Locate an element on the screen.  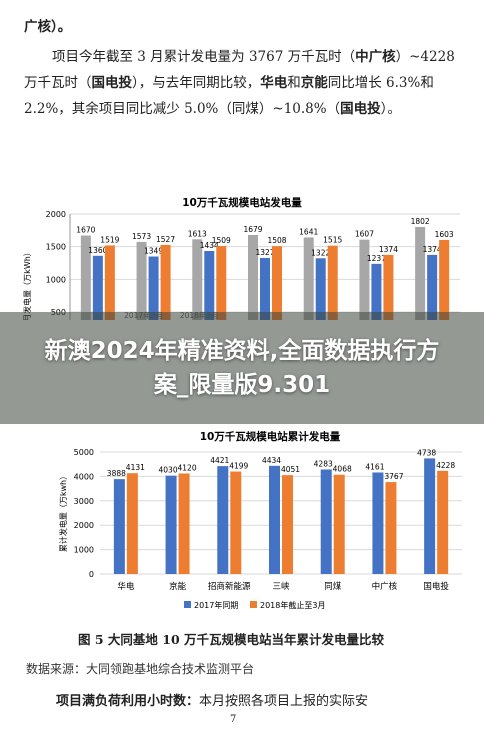
chart1-ytick: 1000 is located at coordinates (56, 279).